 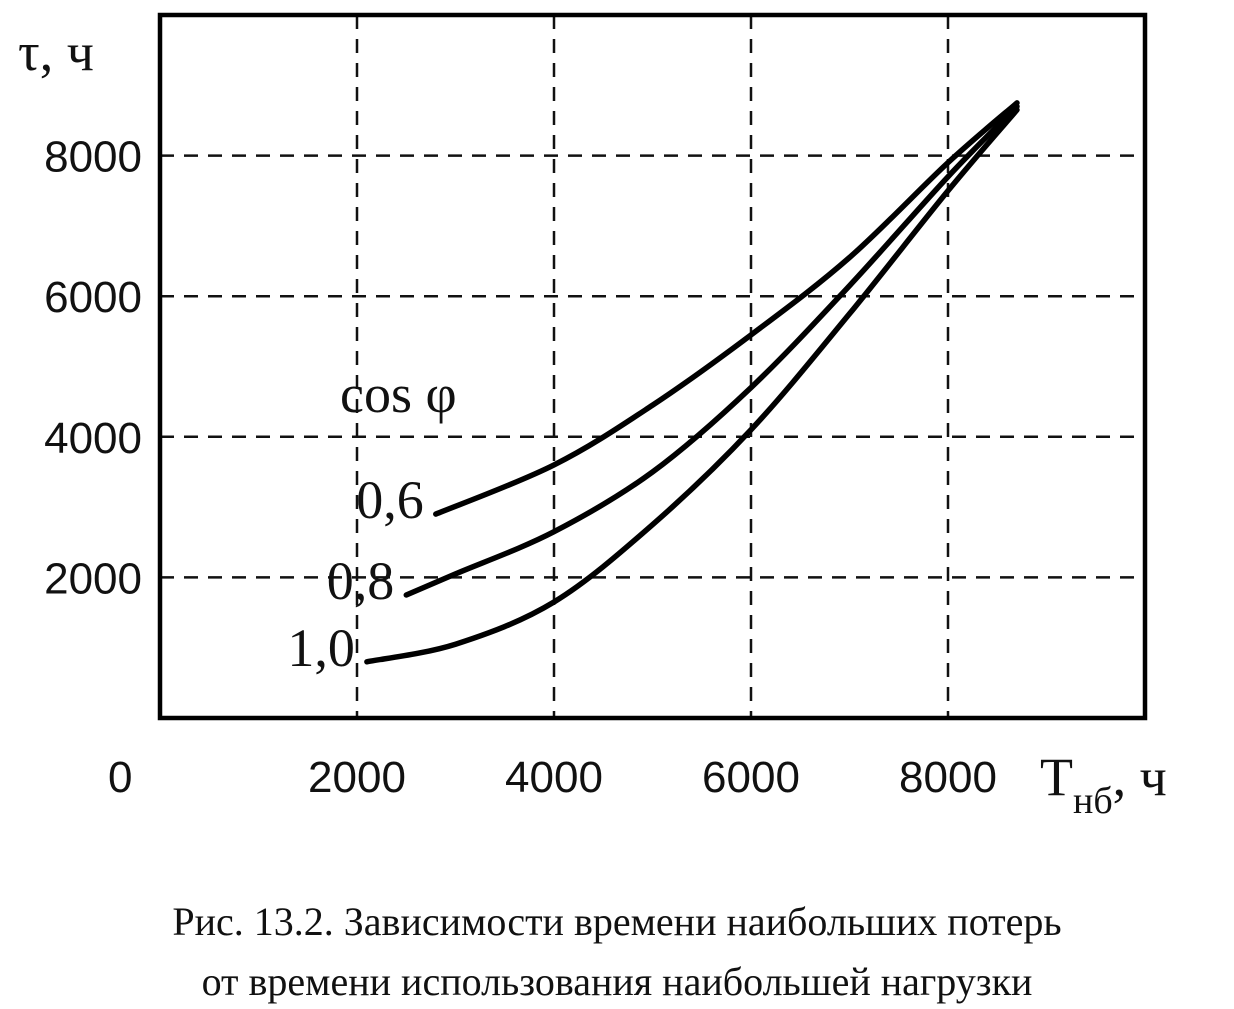 What do you see at coordinates (554, 777) in the screenshot?
I see `x-tick-label: 4000` at bounding box center [554, 777].